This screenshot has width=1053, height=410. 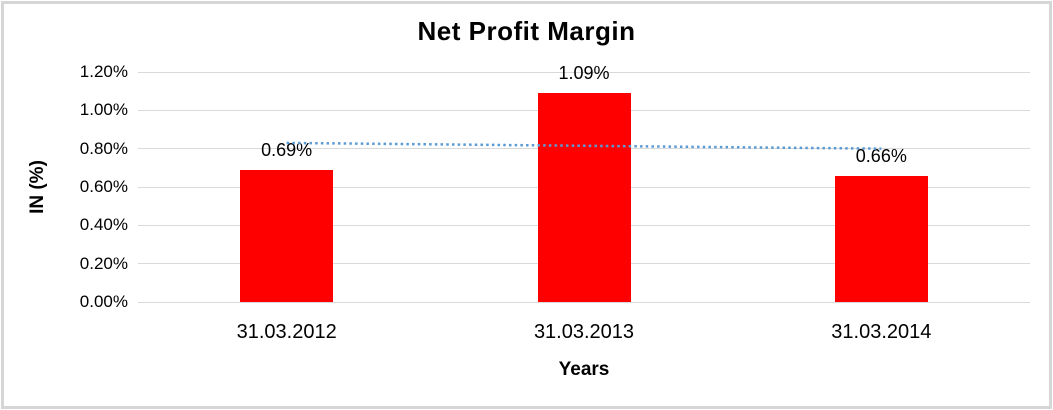 What do you see at coordinates (526, 31) in the screenshot?
I see `chart-title: Net Profit Margin` at bounding box center [526, 31].